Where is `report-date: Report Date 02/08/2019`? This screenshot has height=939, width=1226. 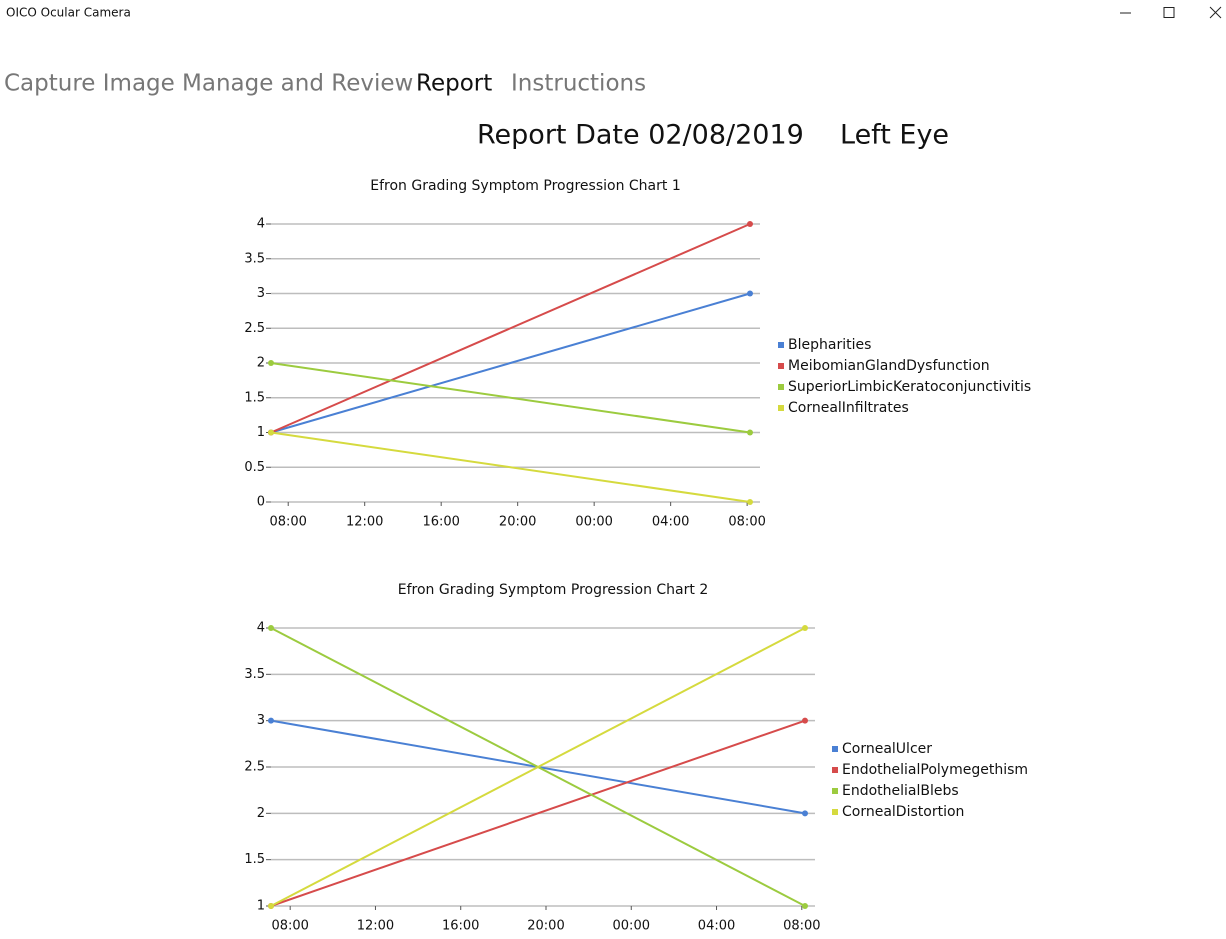 report-date: Report Date 02/08/2019 is located at coordinates (640, 135).